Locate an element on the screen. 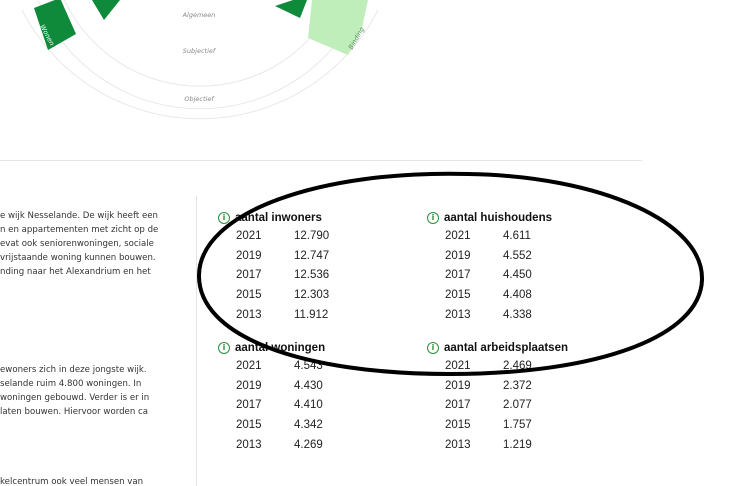 The width and height of the screenshot is (741, 486). stat-row: 2015 4.342 is located at coordinates (318, 425).